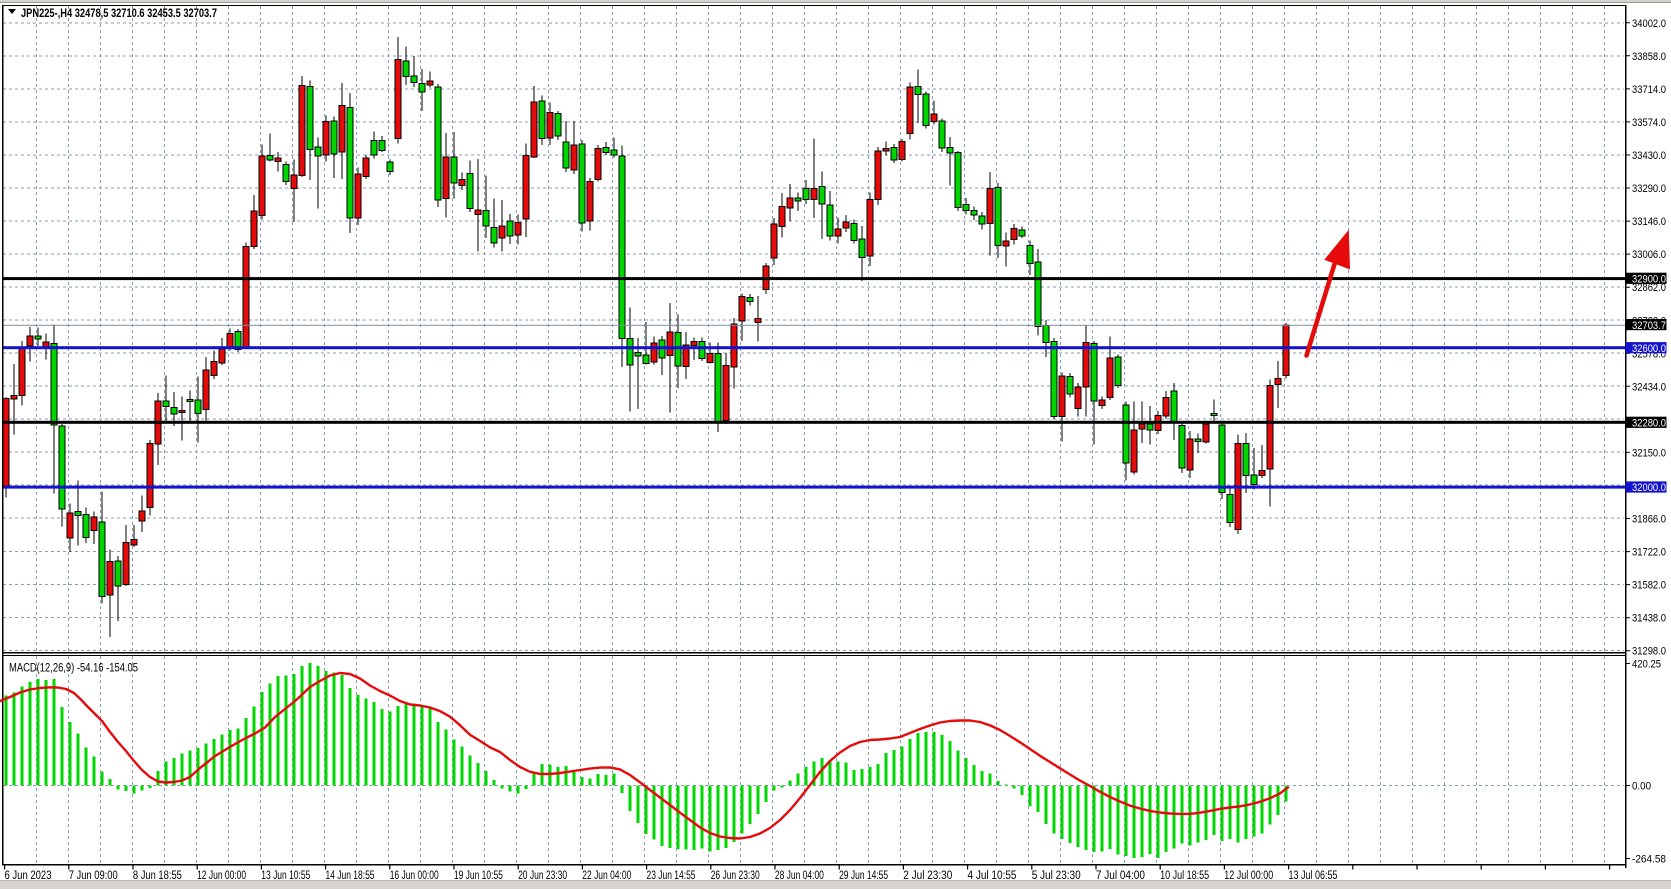  I want to click on svg-text: 2 Jul 23:30, so click(927, 876).